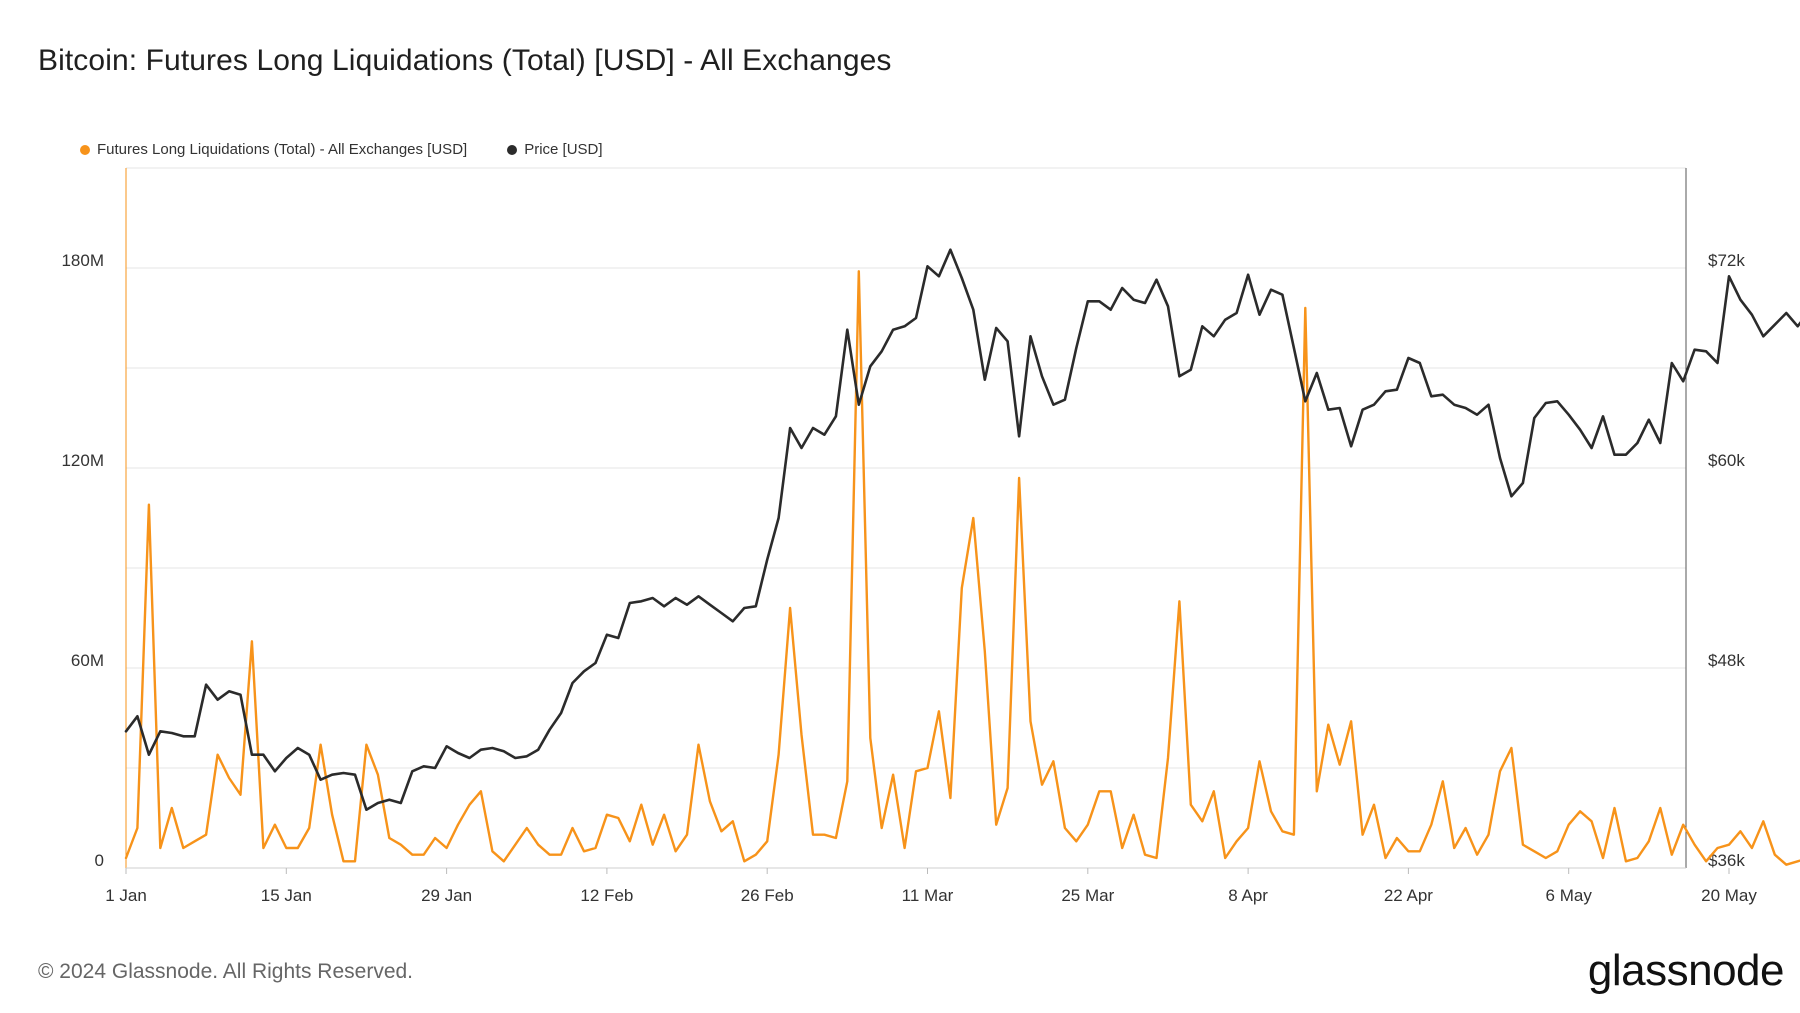  What do you see at coordinates (1729, 895) in the screenshot?
I see `x-tick-label: 20 May` at bounding box center [1729, 895].